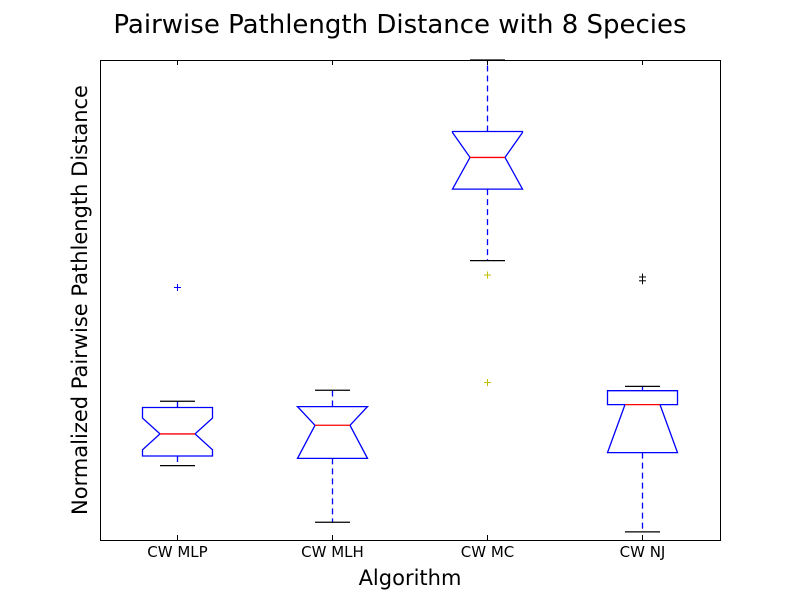  Describe the element at coordinates (410, 578) in the screenshot. I see `x-axis-label: Algorithm` at that location.